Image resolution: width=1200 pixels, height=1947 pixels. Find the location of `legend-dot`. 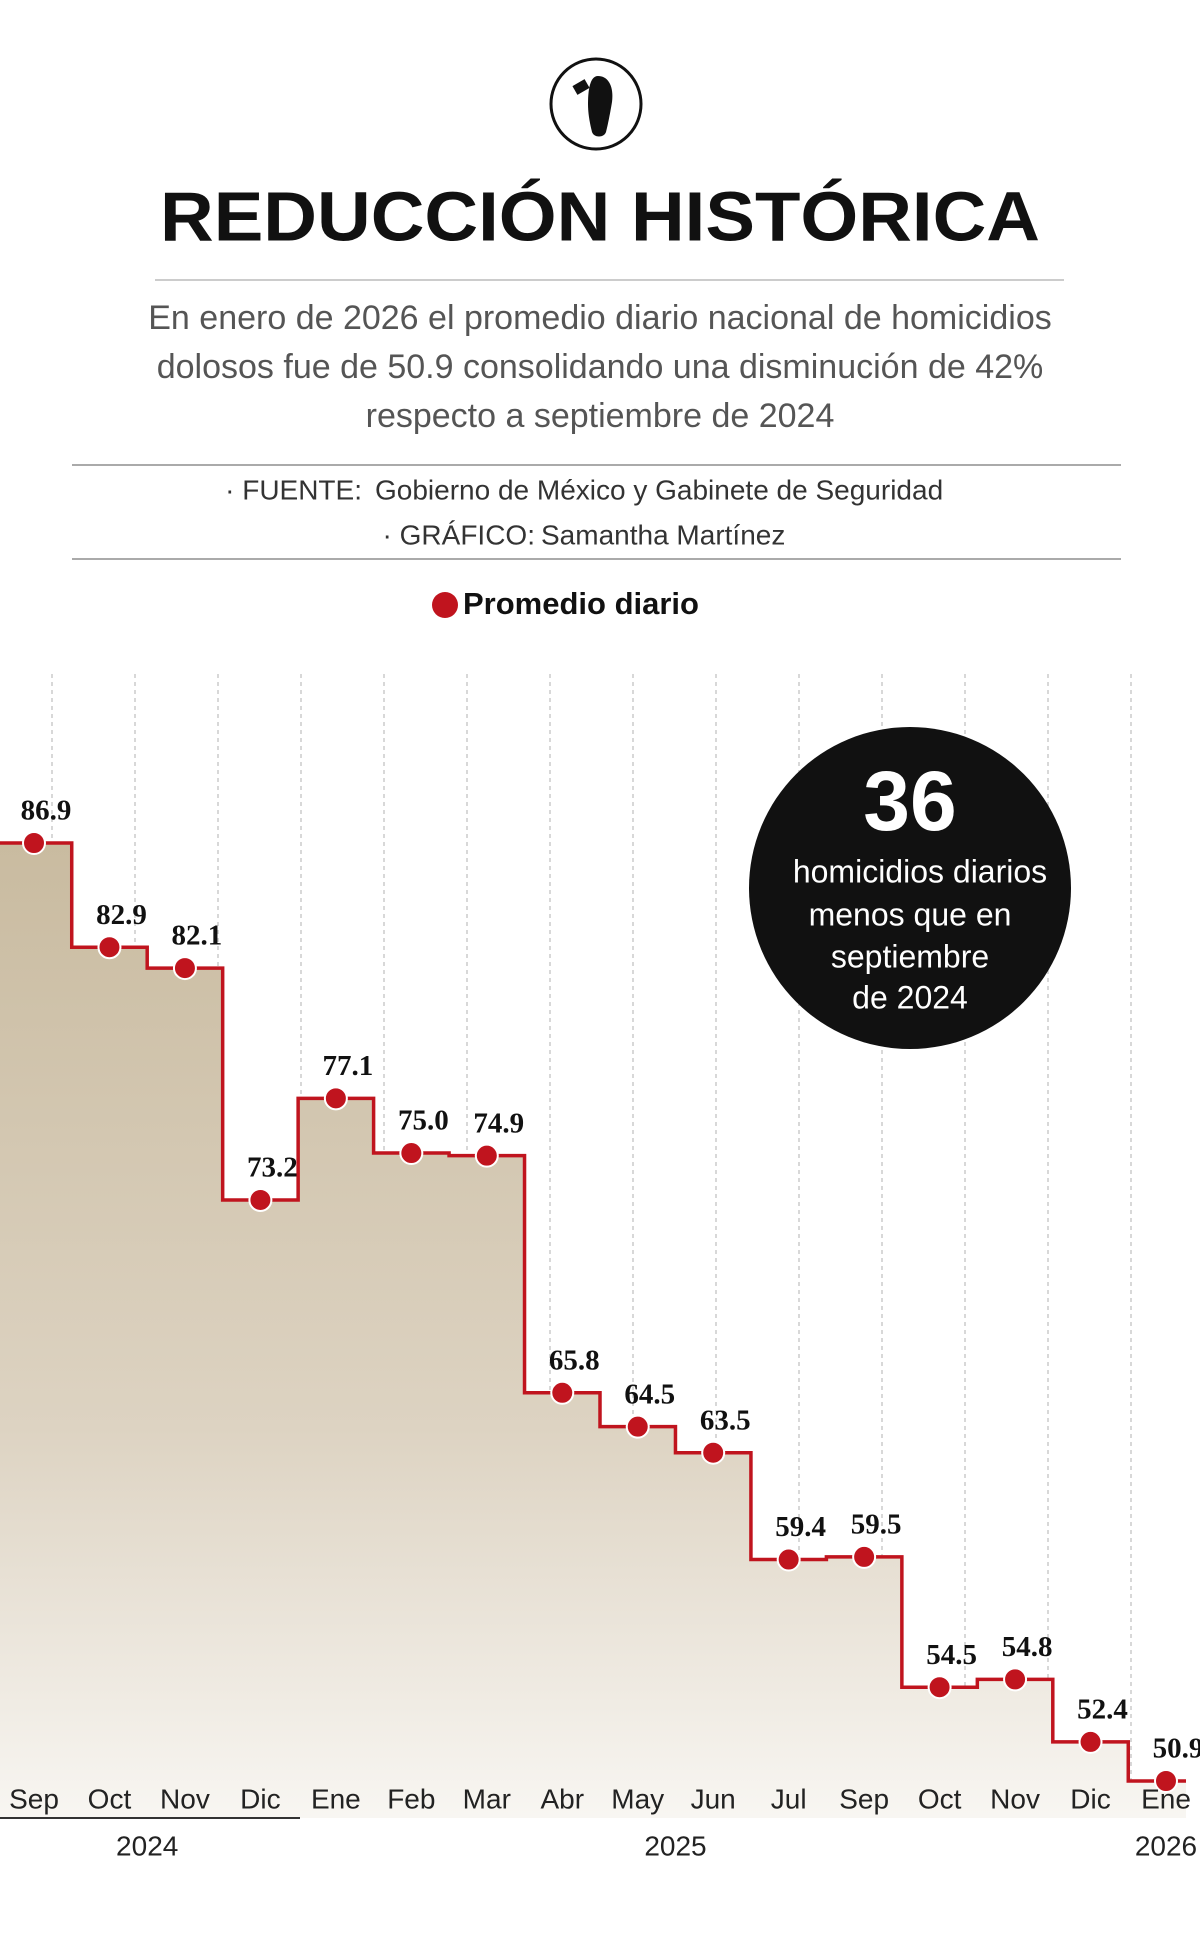

legend-dot is located at coordinates (445, 605).